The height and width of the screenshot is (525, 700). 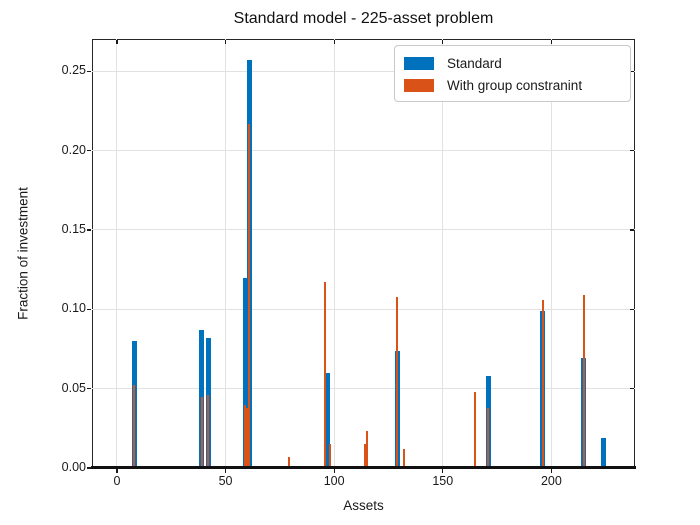 I want to click on x-axis-spine, so click(x=363, y=467).